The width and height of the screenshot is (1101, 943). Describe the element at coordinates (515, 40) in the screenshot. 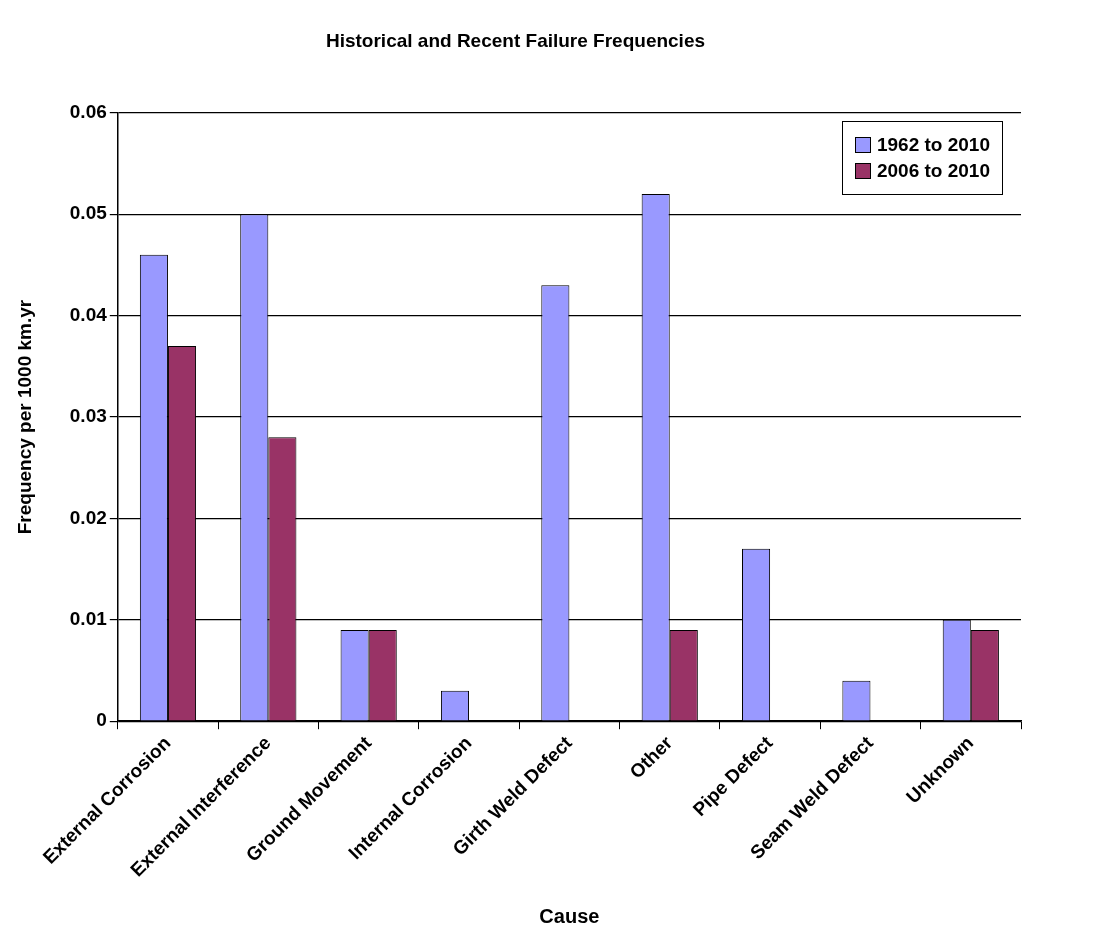

I see `chart-title: Historical and Recent Failure Frequencies` at that location.